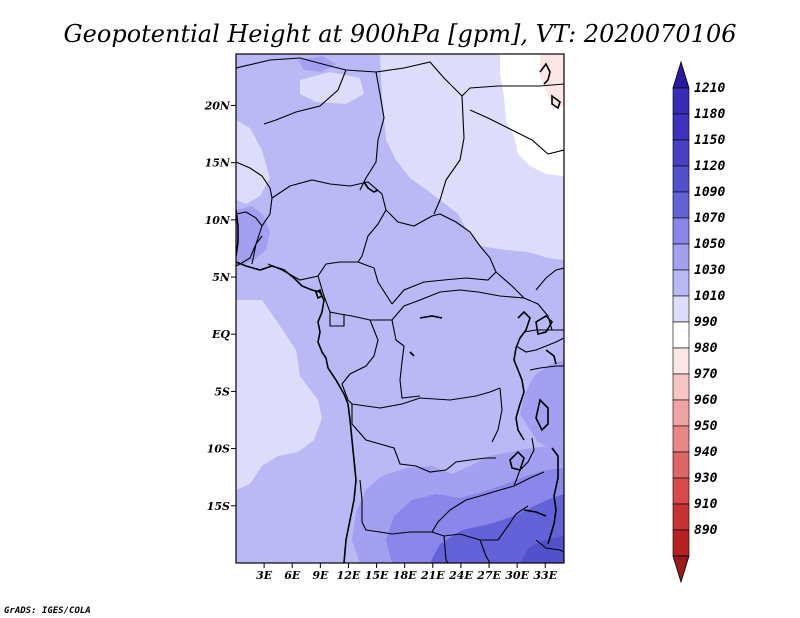 The height and width of the screenshot is (618, 800). Describe the element at coordinates (706, 530) in the screenshot. I see `colorbar-label: 890` at that location.